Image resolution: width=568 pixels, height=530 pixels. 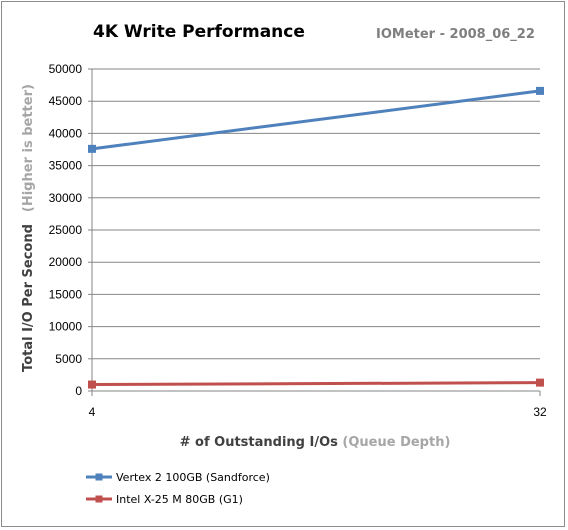 What do you see at coordinates (540, 412) in the screenshot?
I see `x-tick-label: 32` at bounding box center [540, 412].